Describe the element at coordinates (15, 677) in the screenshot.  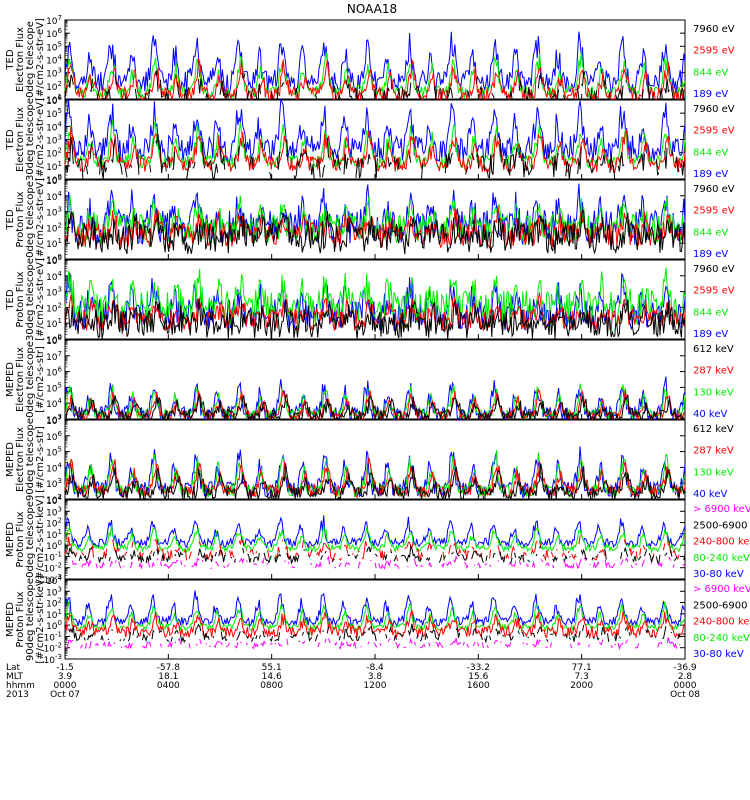
I see `x-row-label: MLT` at that location.